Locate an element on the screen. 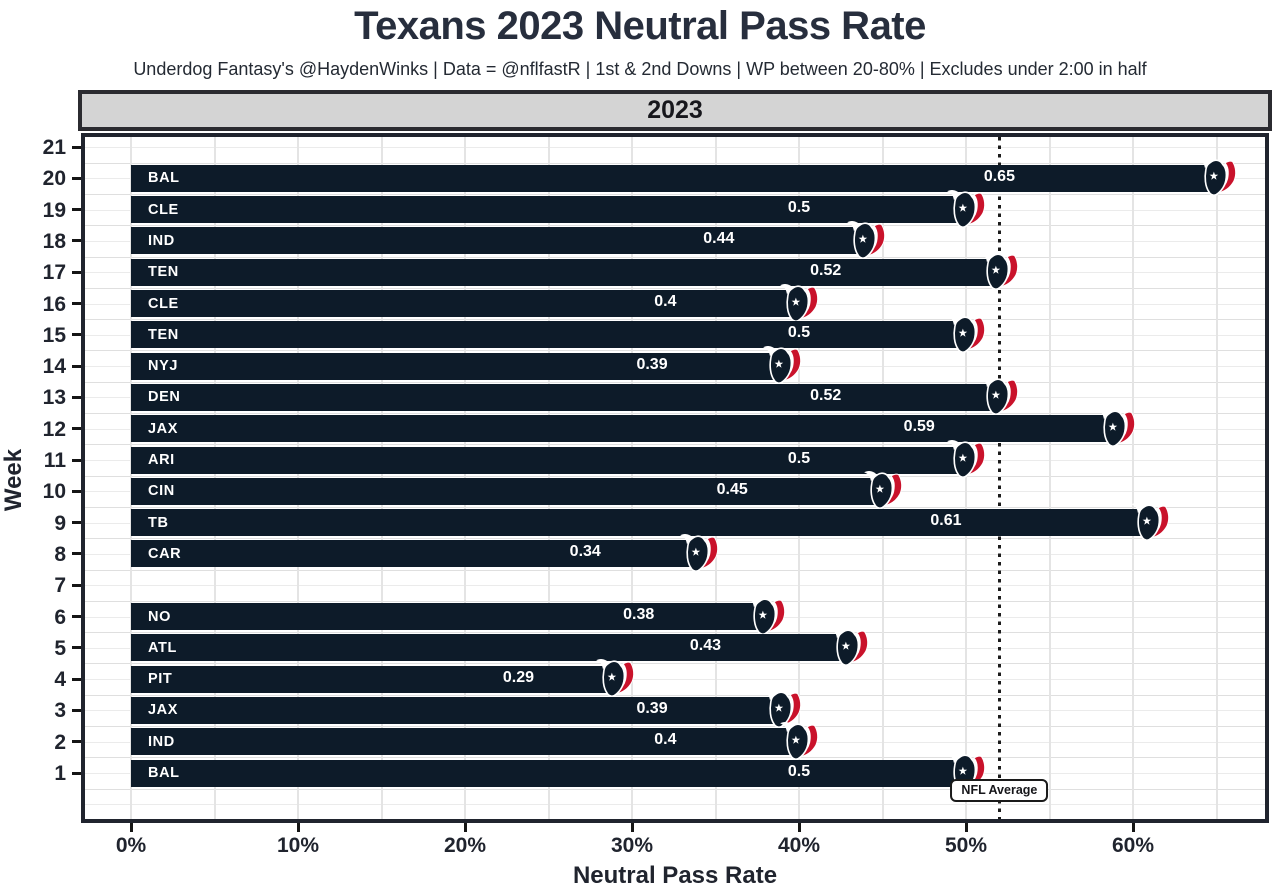 Image resolution: width=1280 pixels, height=895 pixels. x-tick-label: 30% is located at coordinates (632, 845).